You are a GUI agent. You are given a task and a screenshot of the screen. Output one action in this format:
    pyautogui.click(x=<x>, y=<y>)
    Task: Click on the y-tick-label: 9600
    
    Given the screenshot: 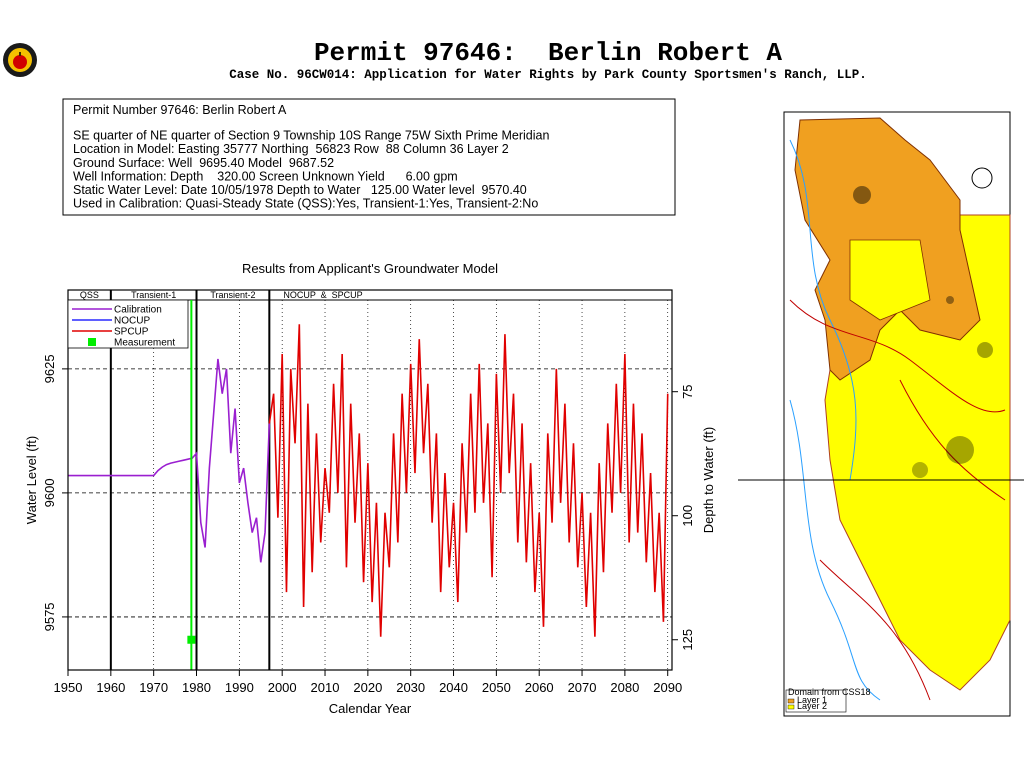 What is the action you would take?
    pyautogui.click(x=49, y=492)
    